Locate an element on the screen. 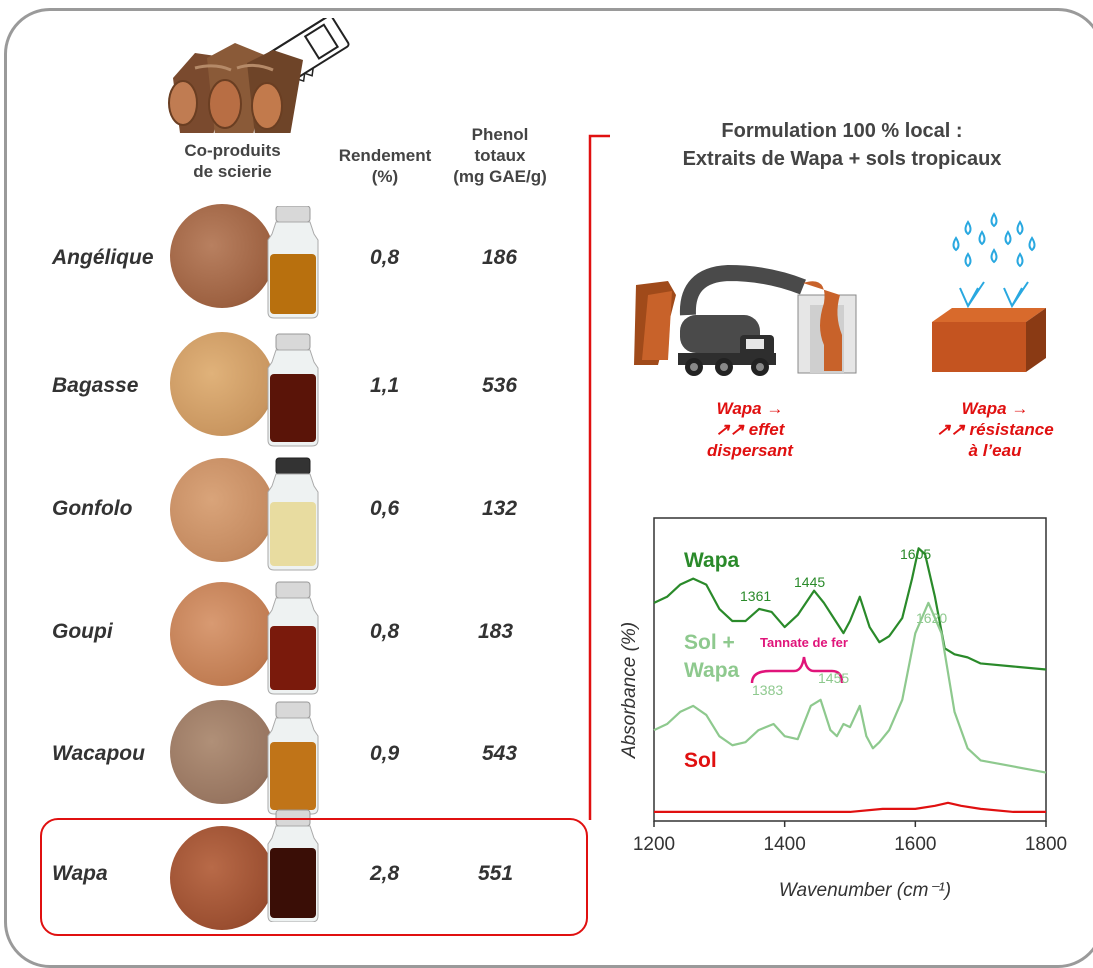 This screenshot has height=968, width=1093. effect-dispersant: Wapa → ↗↗ effet dispersant is located at coordinates (750, 429).